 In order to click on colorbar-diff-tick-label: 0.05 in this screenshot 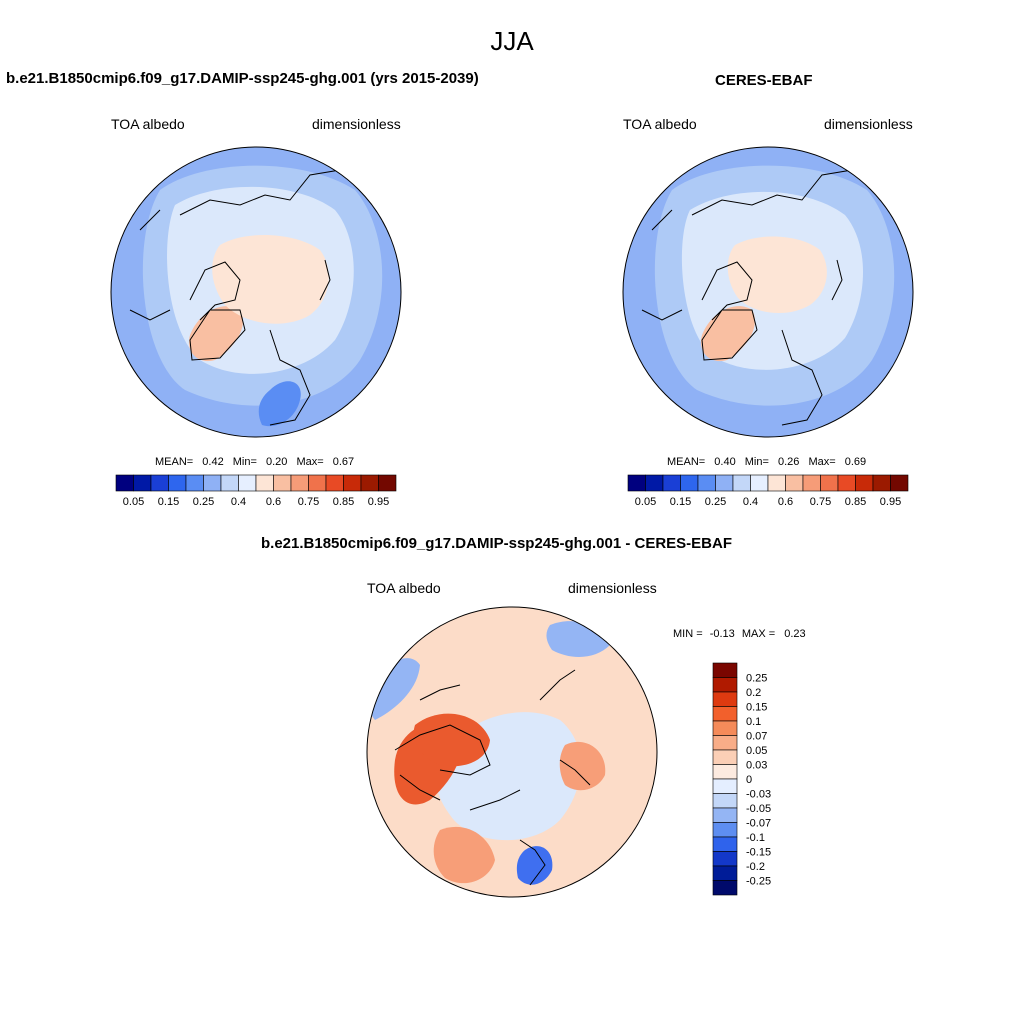, I will do `click(756, 751)`.